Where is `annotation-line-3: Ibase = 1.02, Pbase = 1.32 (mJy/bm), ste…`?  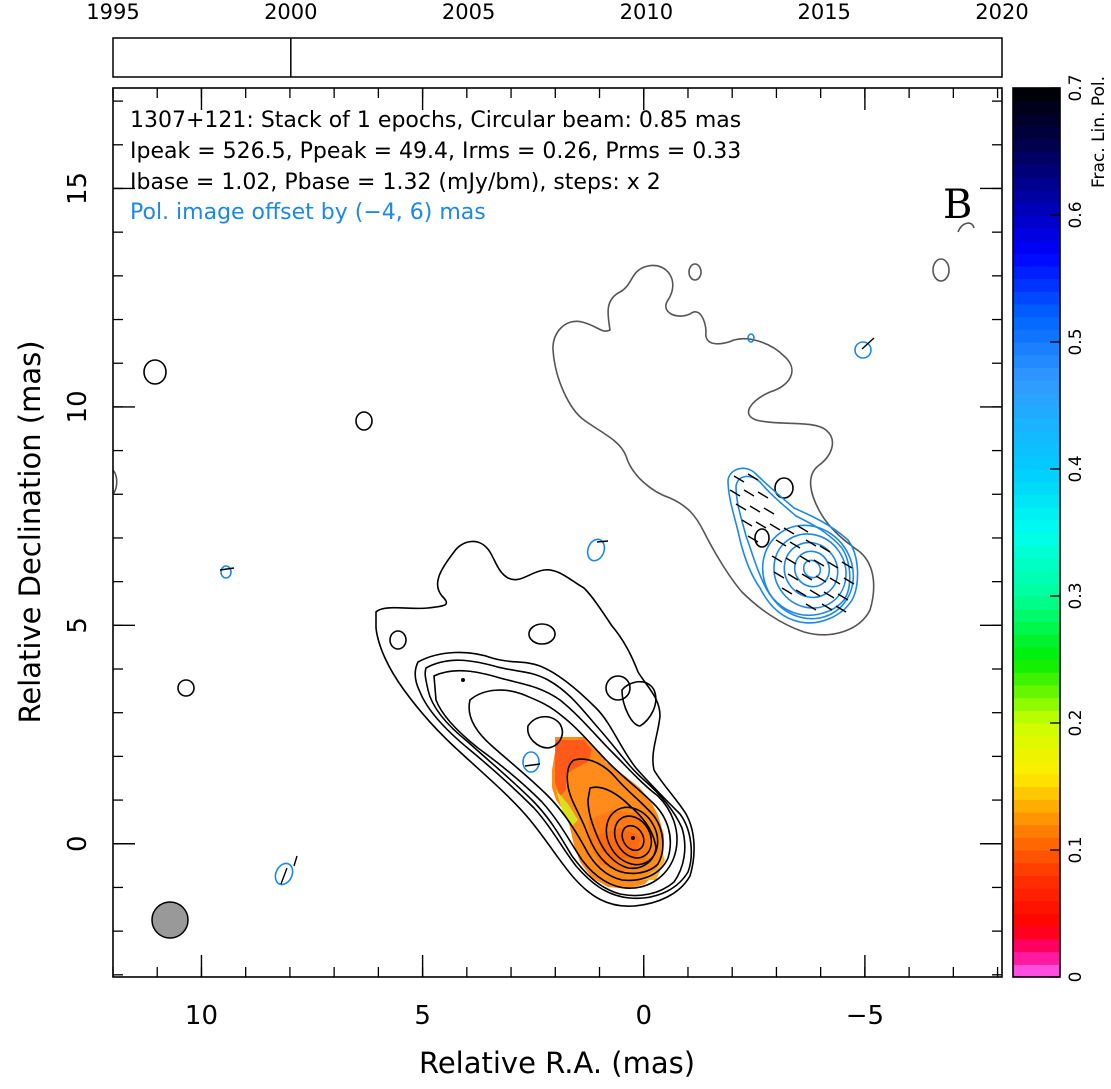
annotation-line-3: Ibase = 1.02, Pbase = 1.32 (mJy/bm), ste… is located at coordinates (395, 182).